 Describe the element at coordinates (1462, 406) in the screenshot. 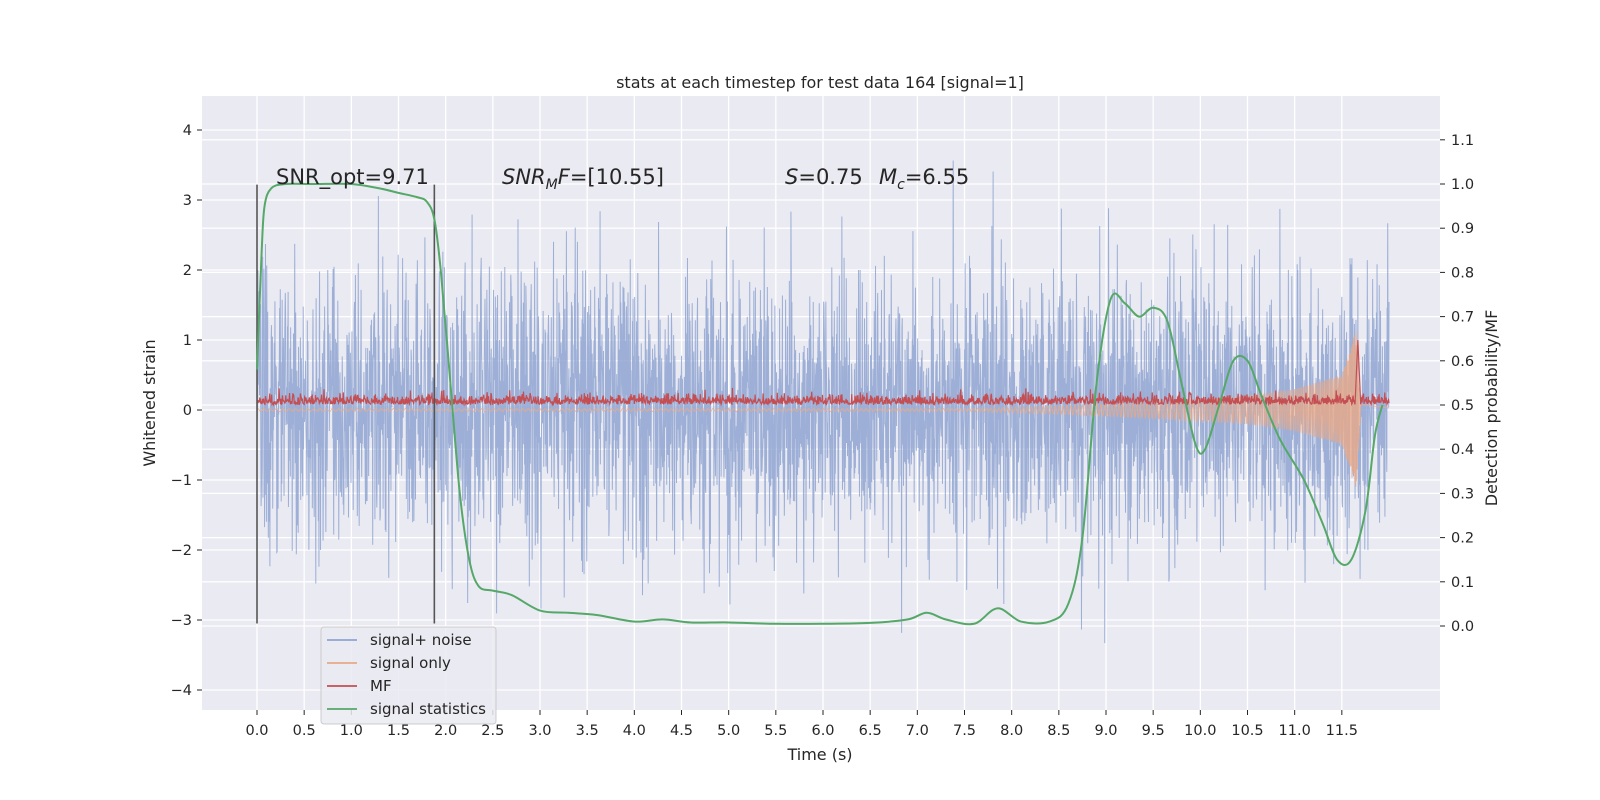

I see `y2-tick-label: 0.5` at that location.